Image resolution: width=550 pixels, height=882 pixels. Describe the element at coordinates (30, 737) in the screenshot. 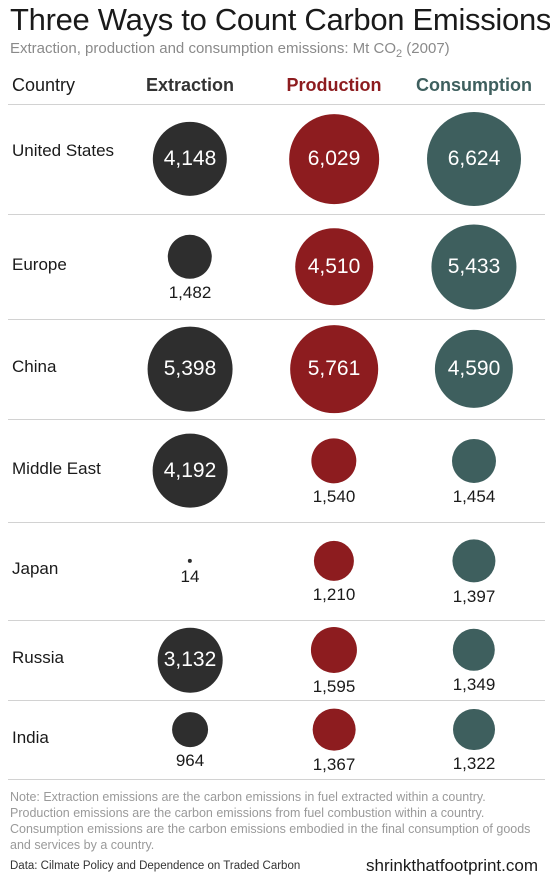

I see `country-label: India` at that location.